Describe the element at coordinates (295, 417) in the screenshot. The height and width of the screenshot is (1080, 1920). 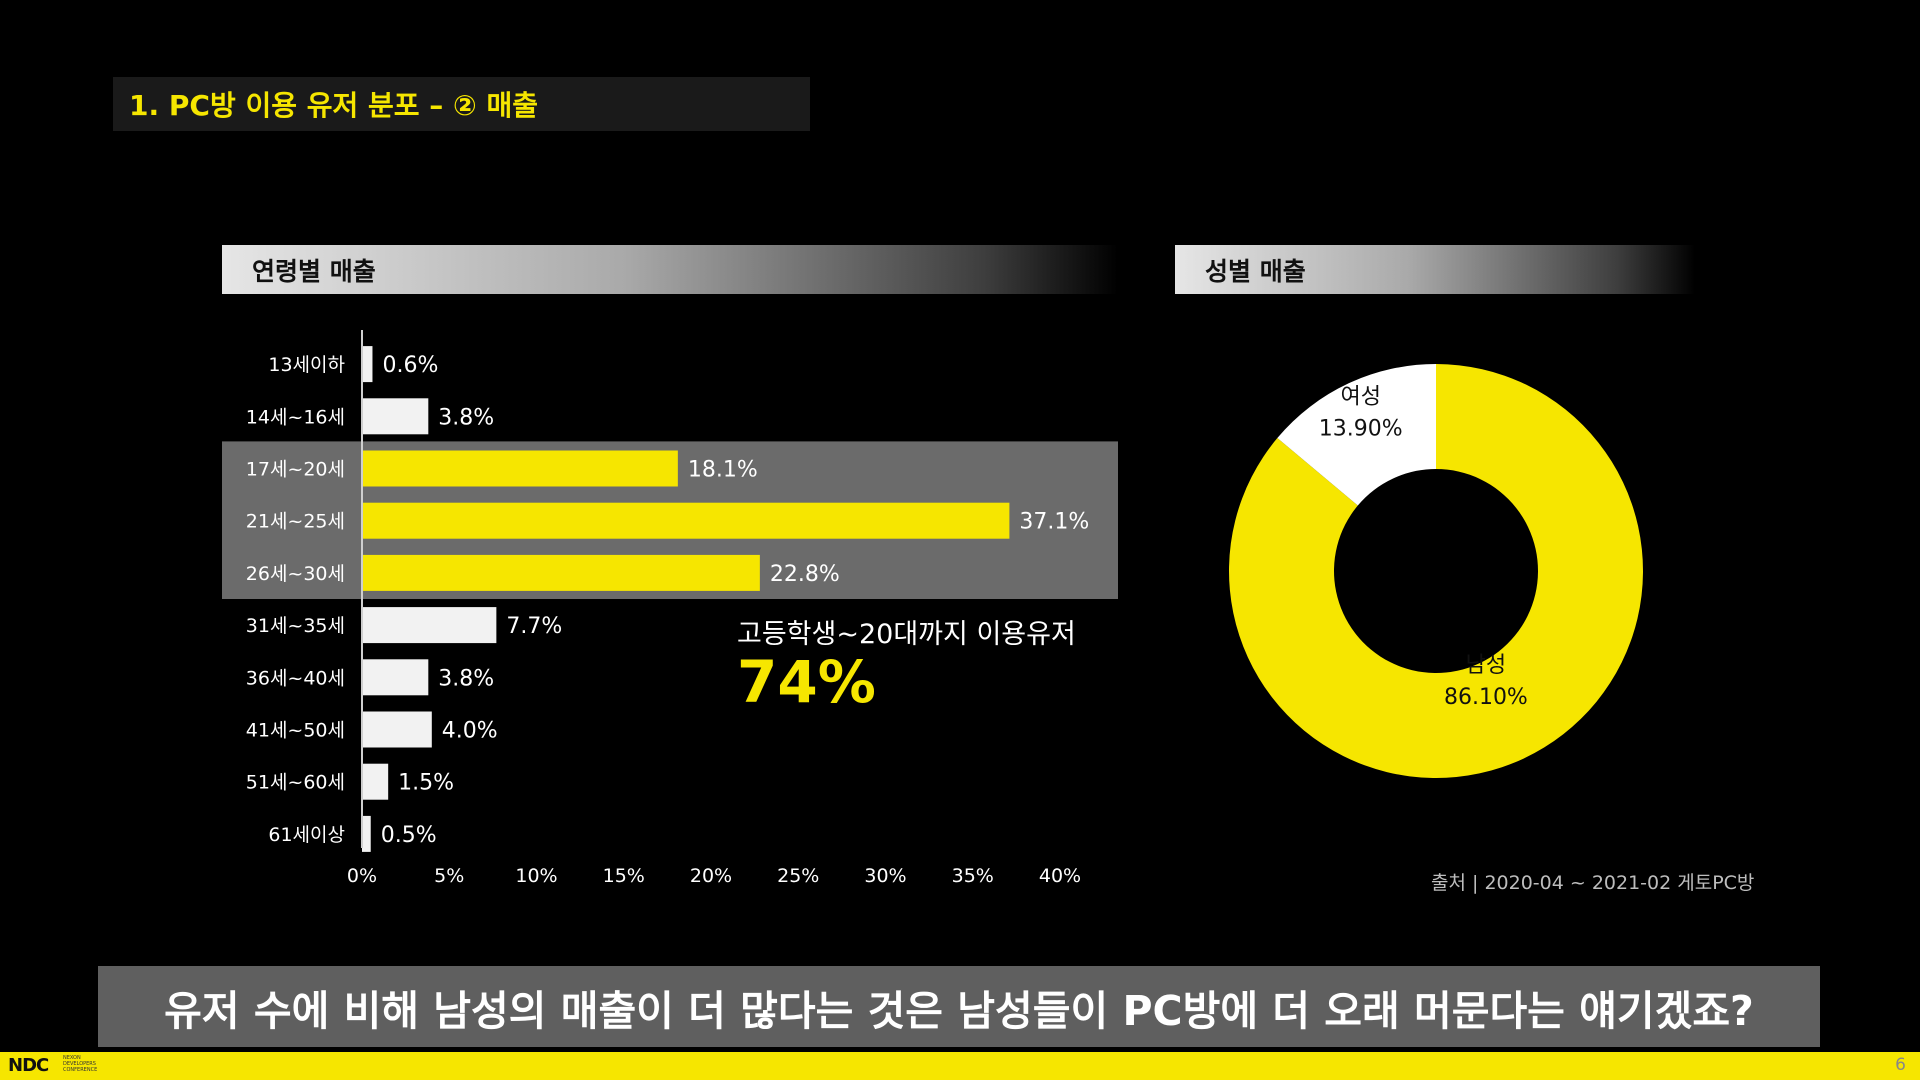
I see `category-label: 14세~16세` at that location.